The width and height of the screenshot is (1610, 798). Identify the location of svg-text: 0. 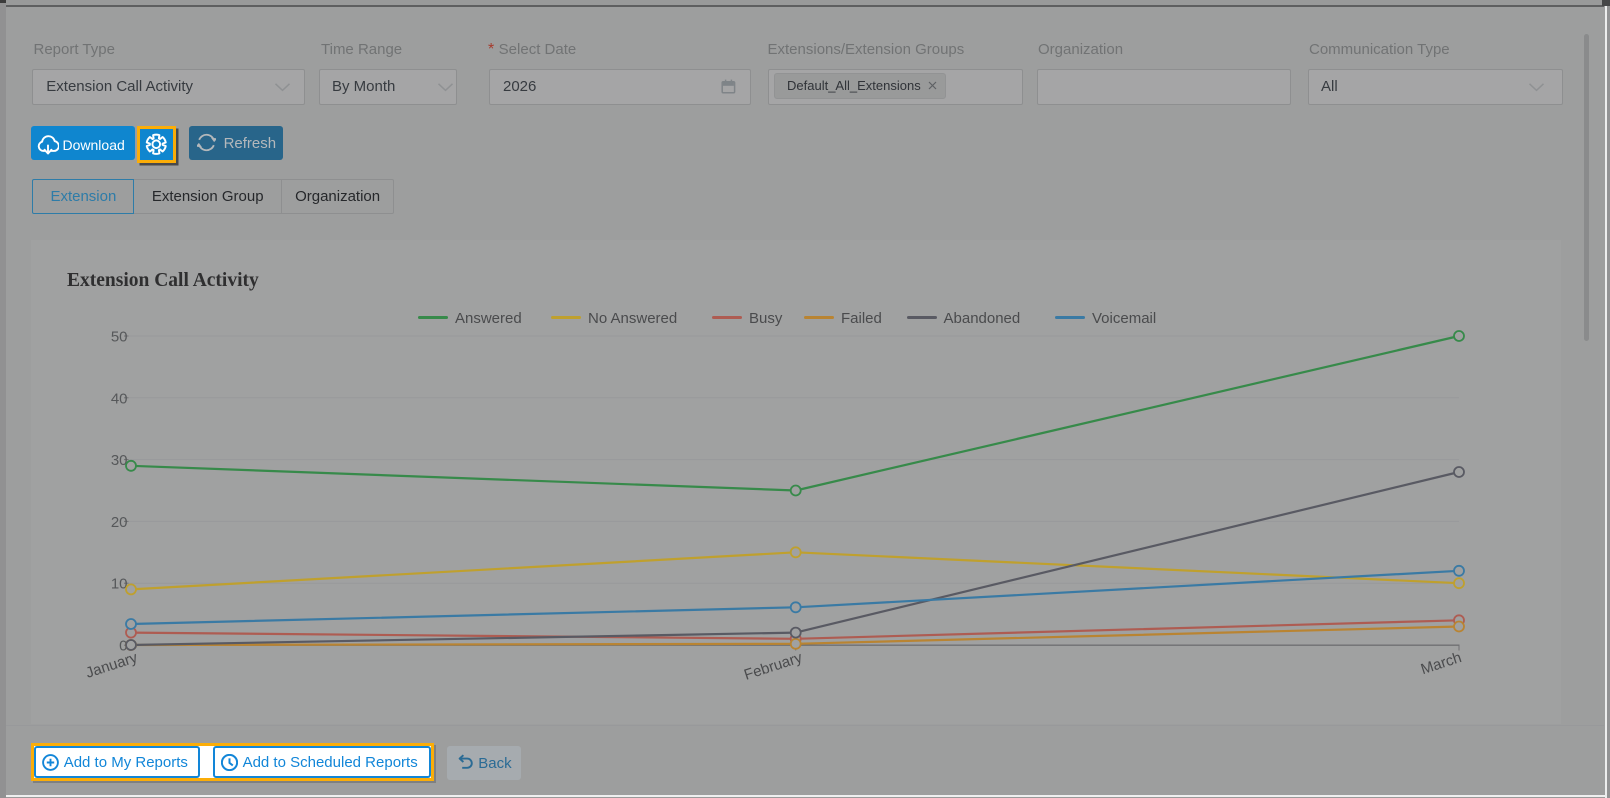
(123, 646).